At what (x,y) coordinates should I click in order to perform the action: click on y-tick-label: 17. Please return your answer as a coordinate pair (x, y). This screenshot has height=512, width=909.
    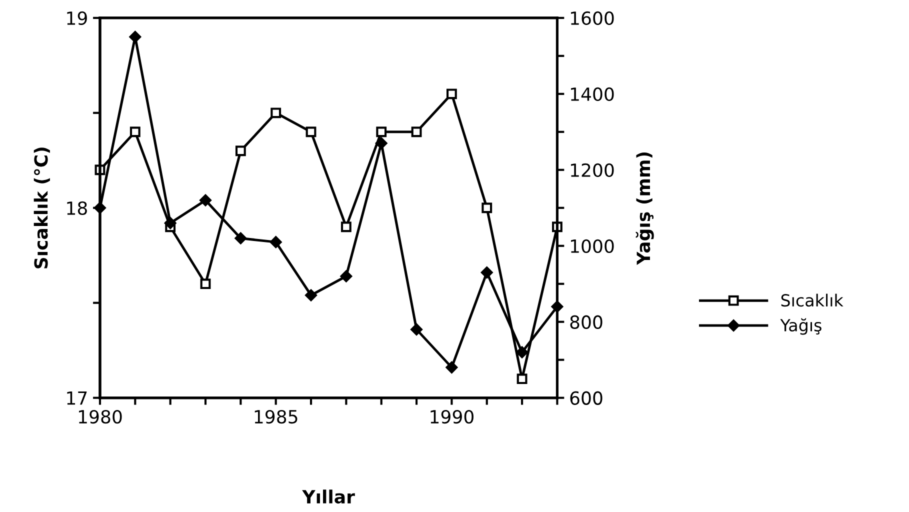
    Looking at the image, I should click on (77, 398).